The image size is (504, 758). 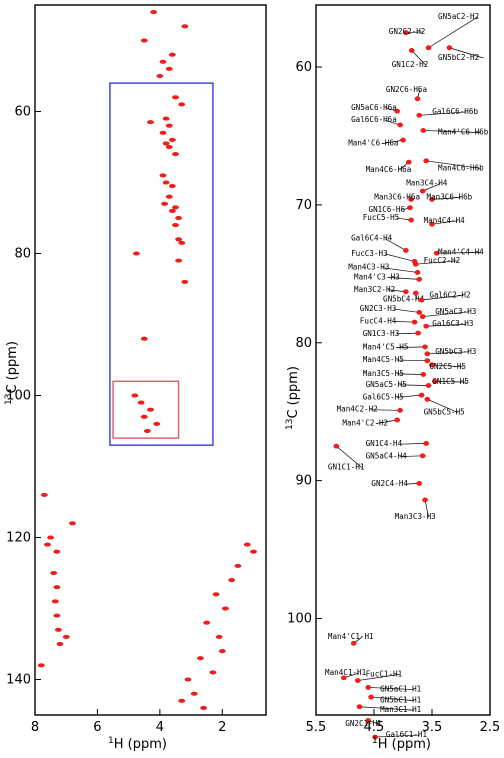 I want to click on peak-label: FucC4-H4, so click(x=378, y=320).